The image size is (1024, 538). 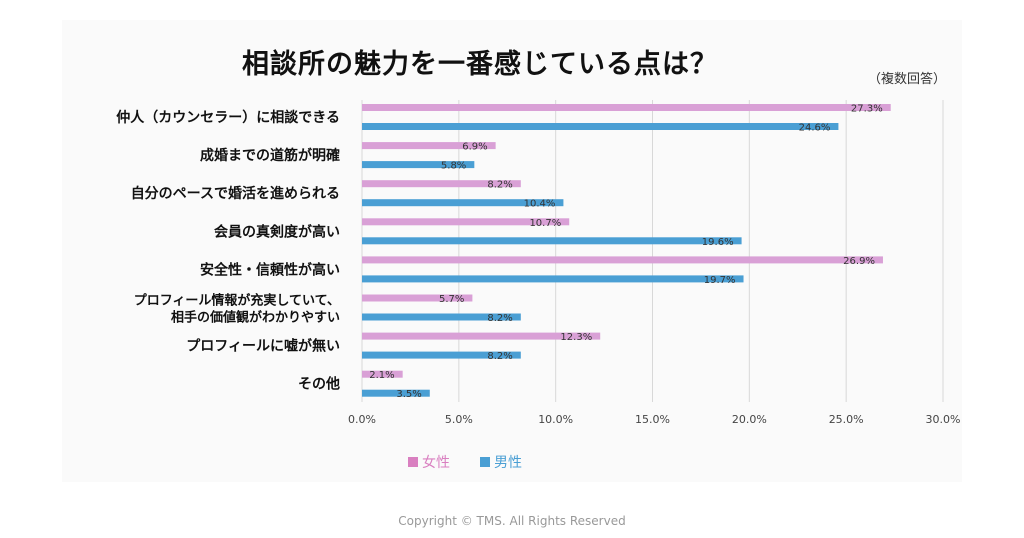 I want to click on x-tick-label: 10.0%, so click(x=555, y=419).